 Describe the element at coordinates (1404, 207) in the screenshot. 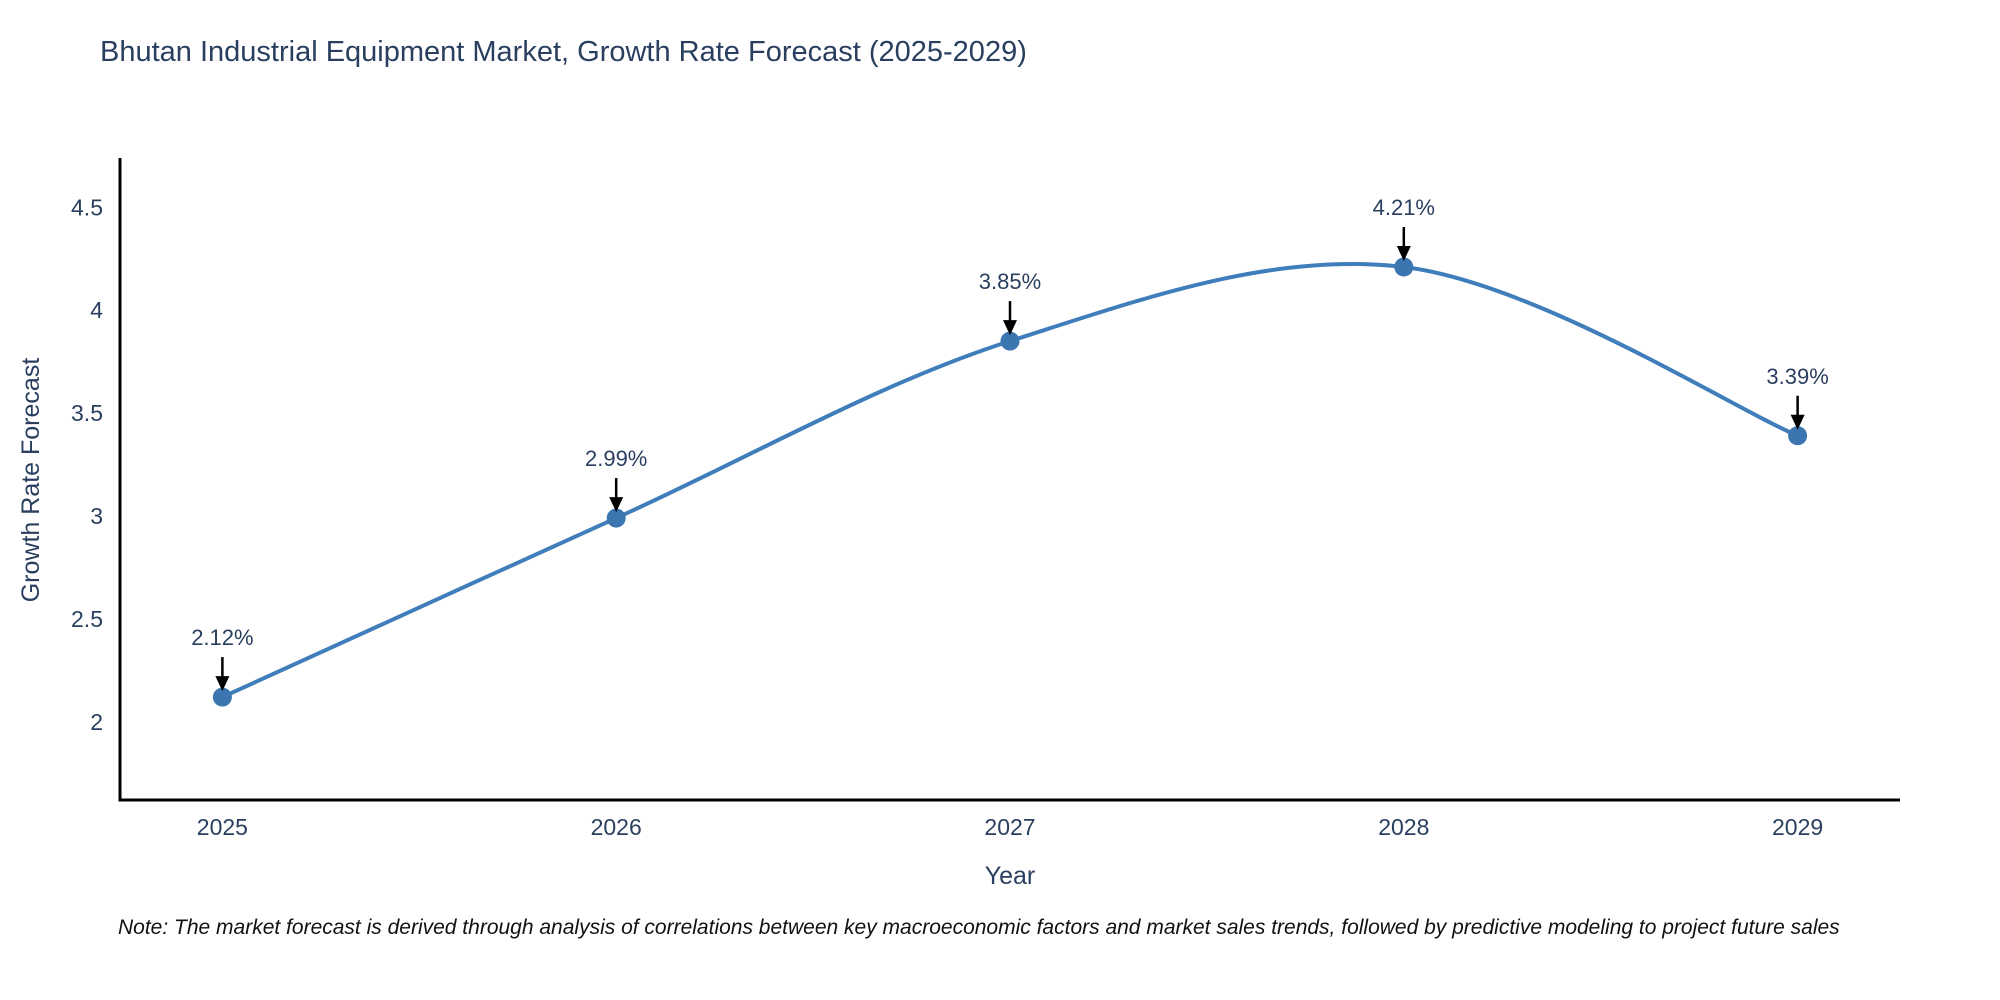

I see `data-point-label: 4.21%` at that location.